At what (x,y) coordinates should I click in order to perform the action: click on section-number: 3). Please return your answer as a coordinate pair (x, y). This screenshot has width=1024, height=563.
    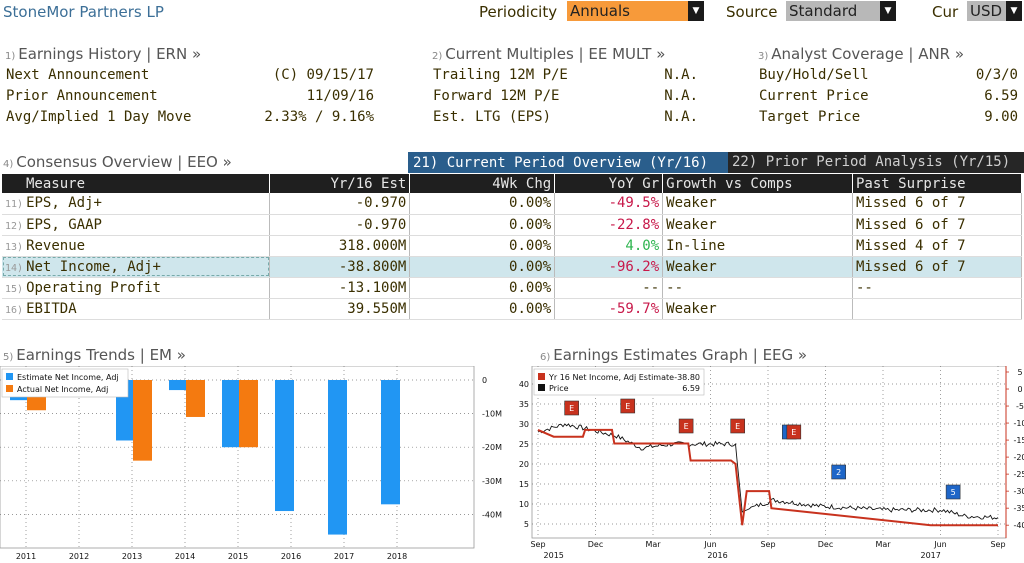
    Looking at the image, I should click on (763, 56).